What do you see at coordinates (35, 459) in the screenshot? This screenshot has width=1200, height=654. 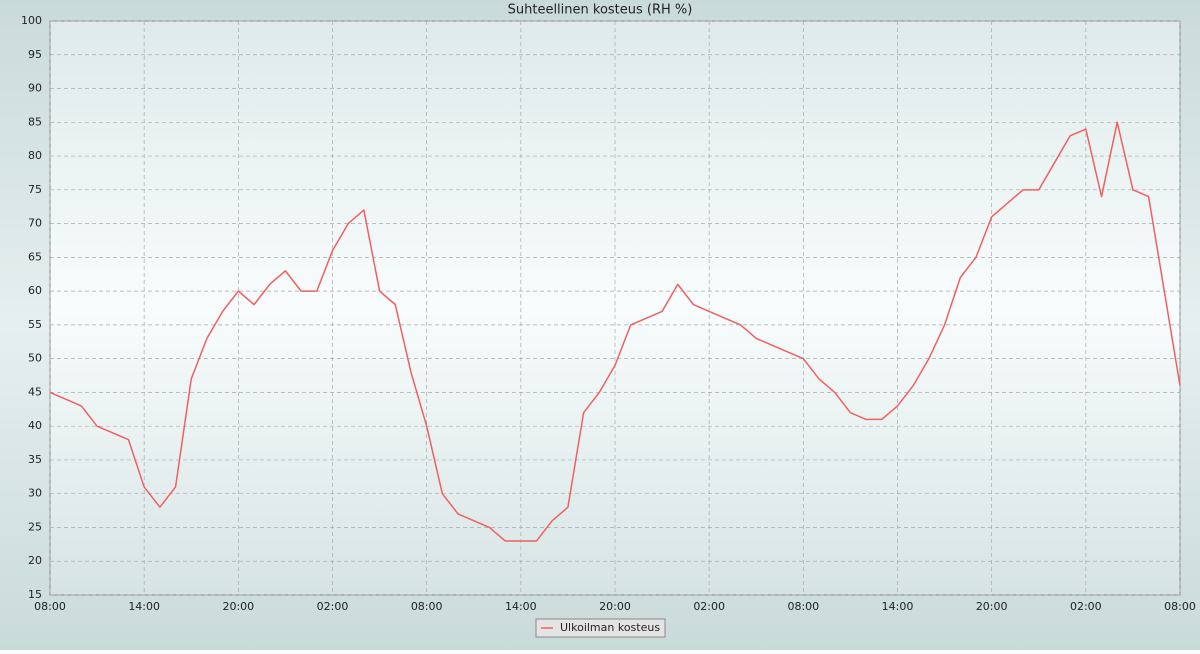 I see `y-tick-label: 35` at bounding box center [35, 459].